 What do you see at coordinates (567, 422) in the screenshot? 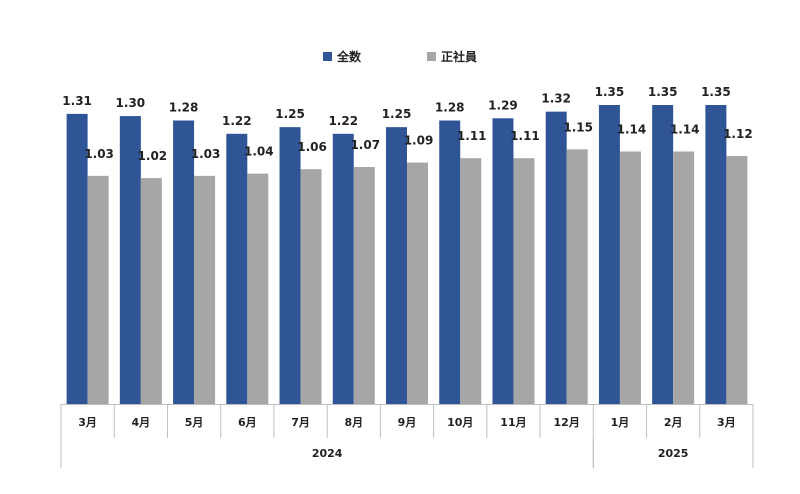
I see `x-tick-label-9: 12月` at bounding box center [567, 422].